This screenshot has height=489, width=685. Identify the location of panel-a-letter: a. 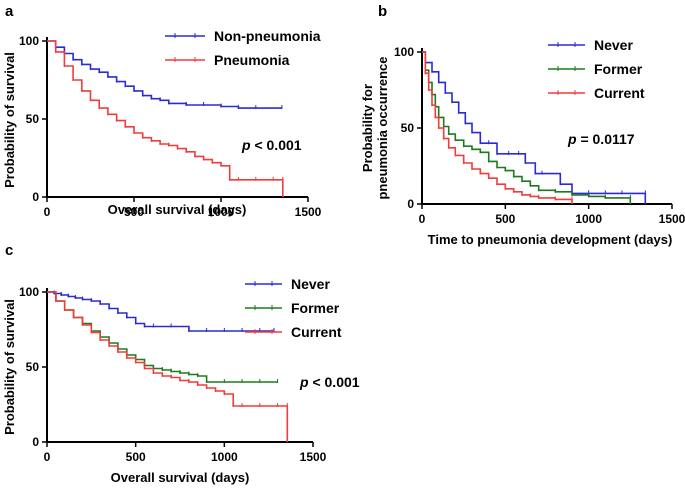
(9, 11).